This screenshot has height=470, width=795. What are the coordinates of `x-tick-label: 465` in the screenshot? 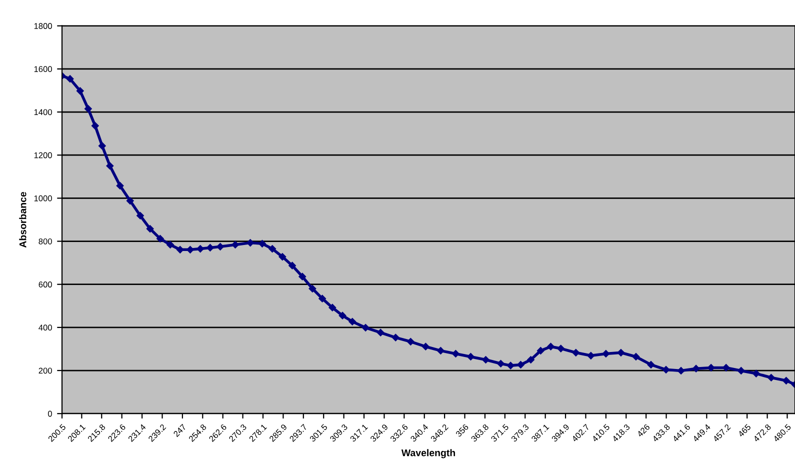 It's located at (745, 431).